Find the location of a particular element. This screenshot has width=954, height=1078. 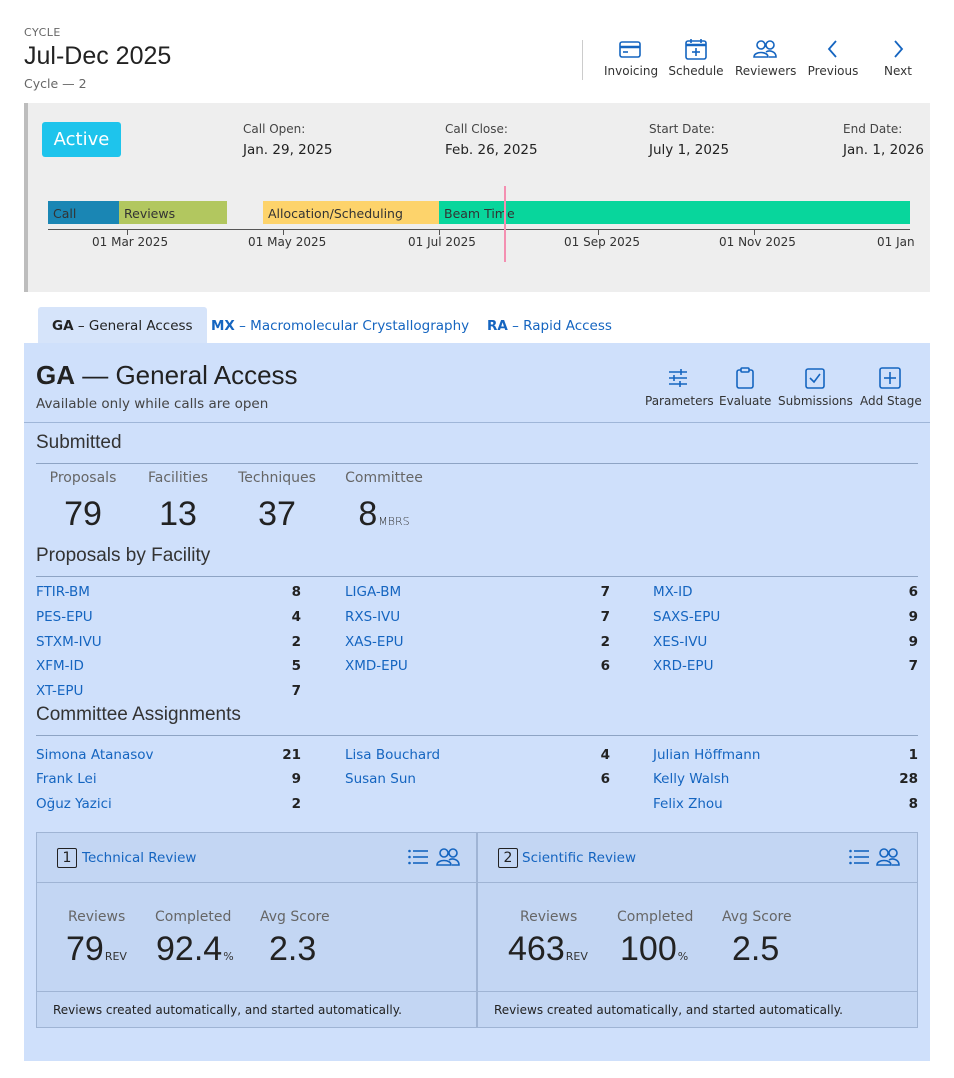

tab-ga: GA – General Access is located at coordinates (122, 325).